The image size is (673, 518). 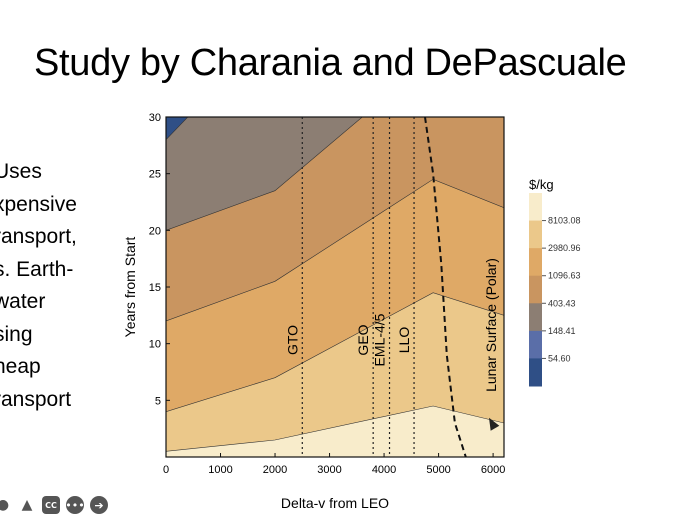 What do you see at coordinates (99, 505) in the screenshot?
I see `next-icon: ➔` at bounding box center [99, 505].